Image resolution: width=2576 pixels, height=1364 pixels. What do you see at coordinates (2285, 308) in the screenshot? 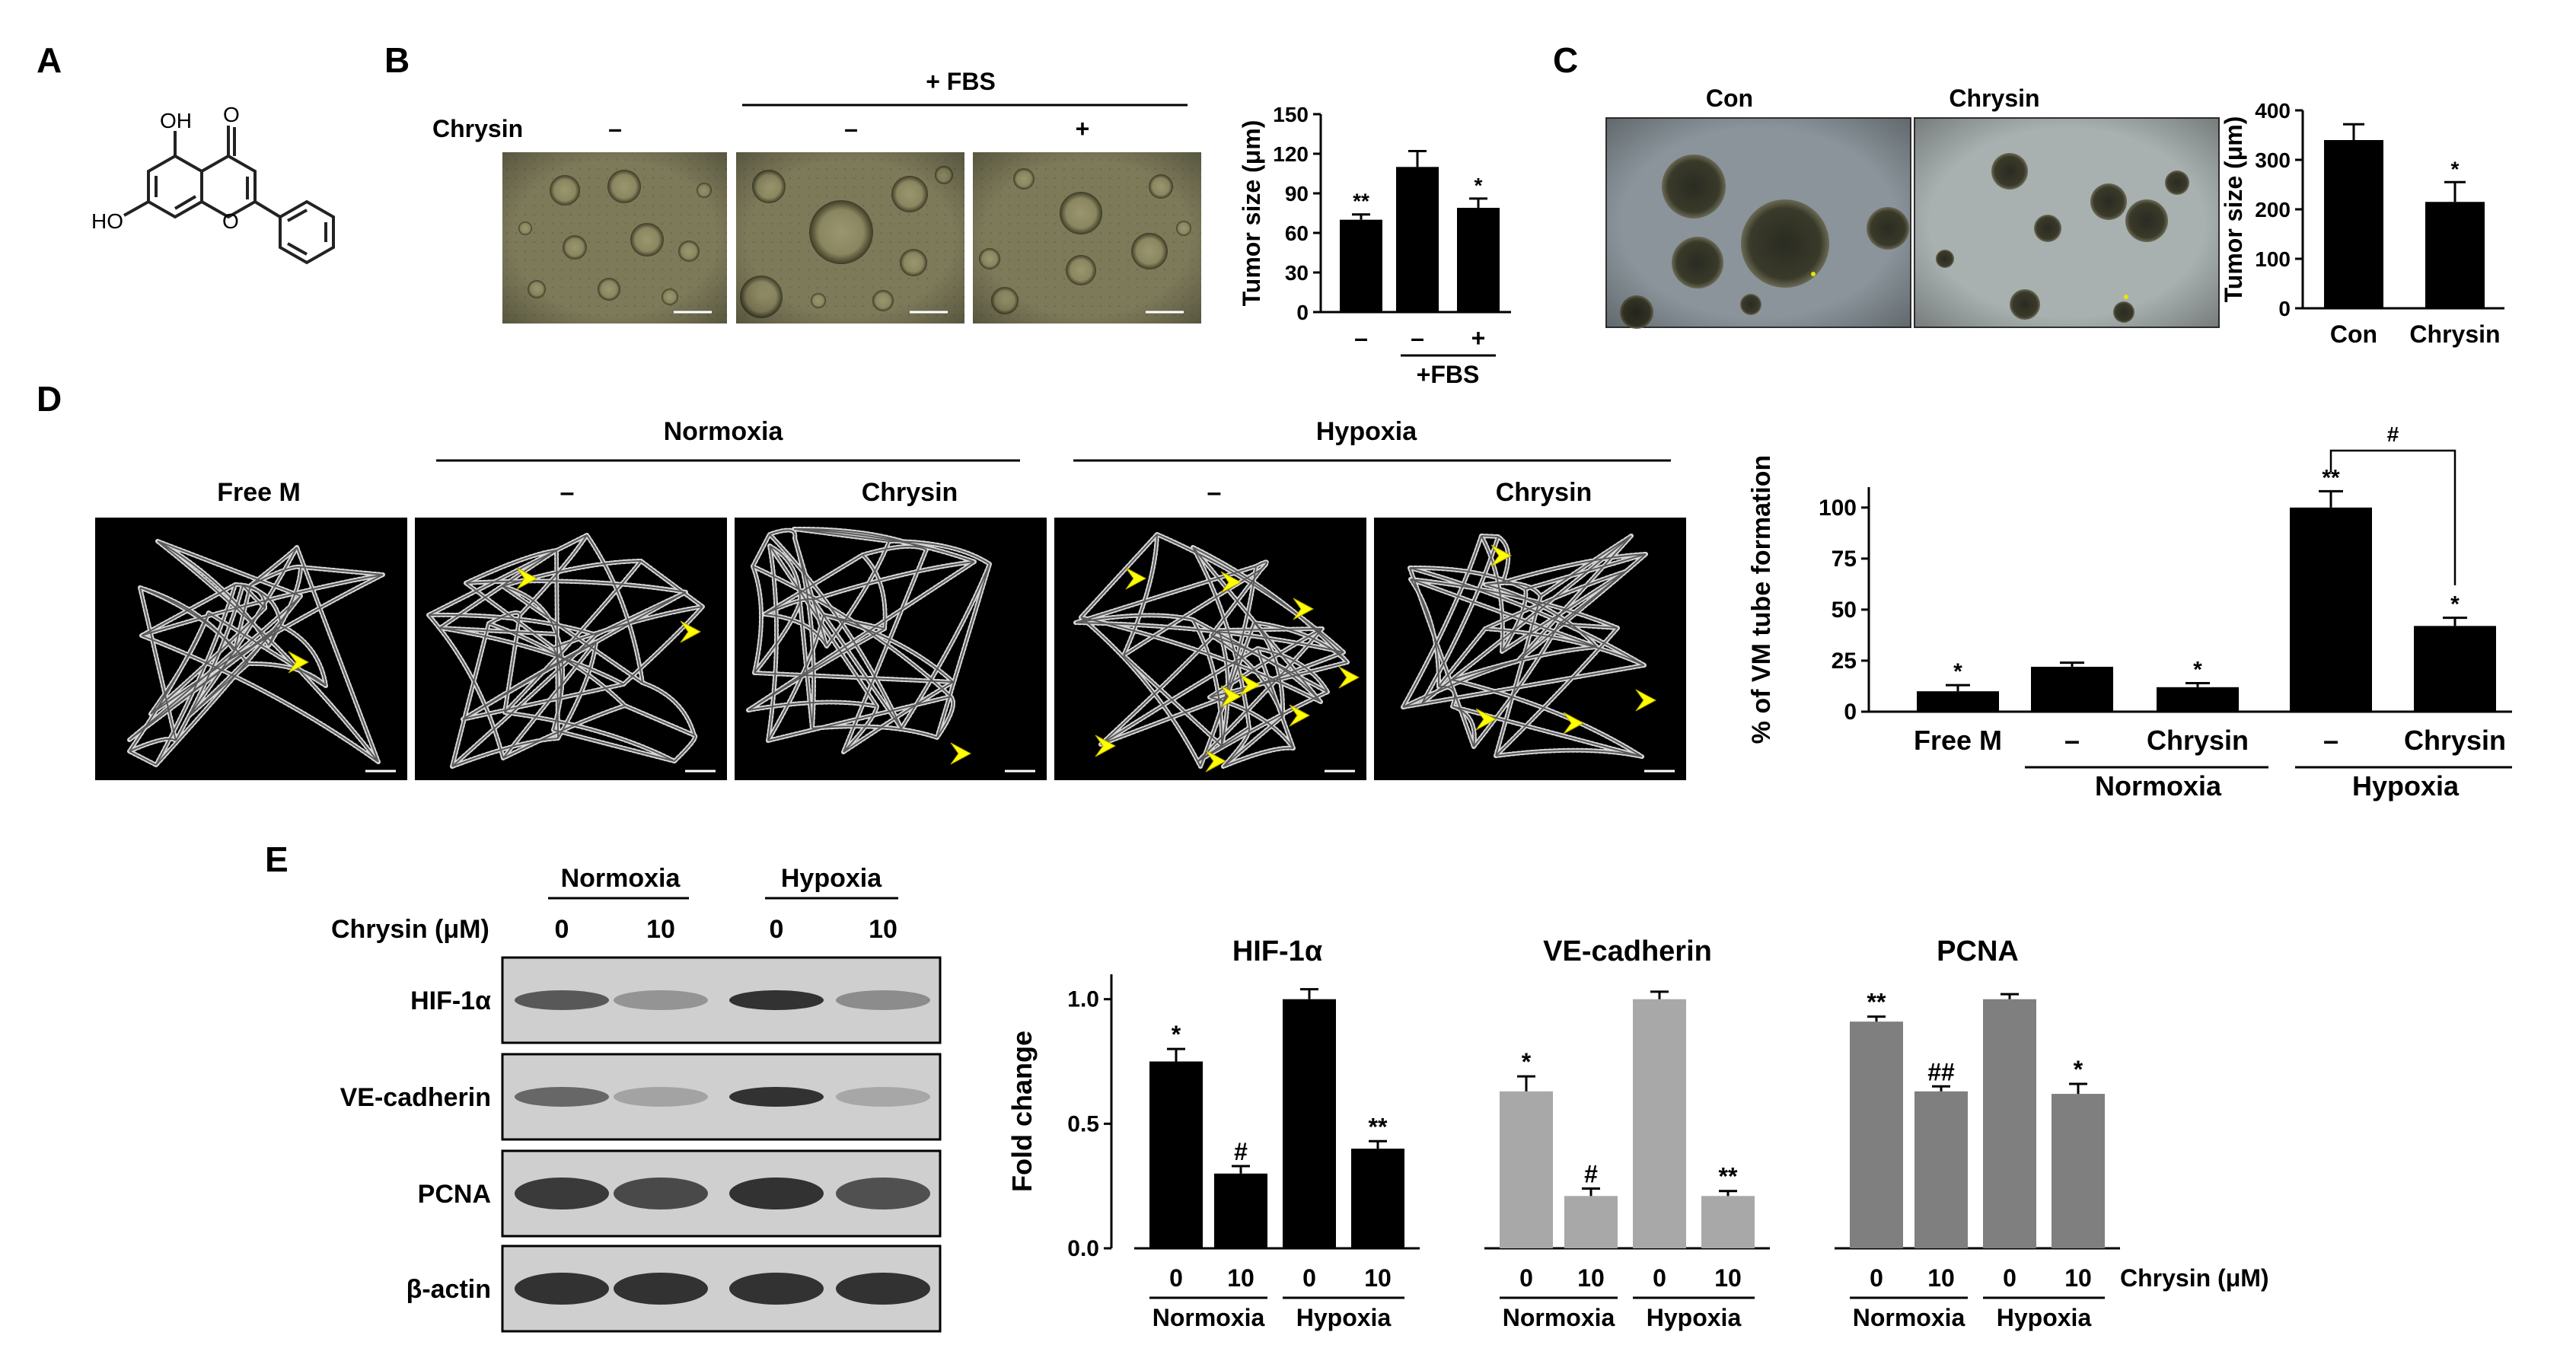
I see `y-tick-label: 0` at bounding box center [2285, 308].